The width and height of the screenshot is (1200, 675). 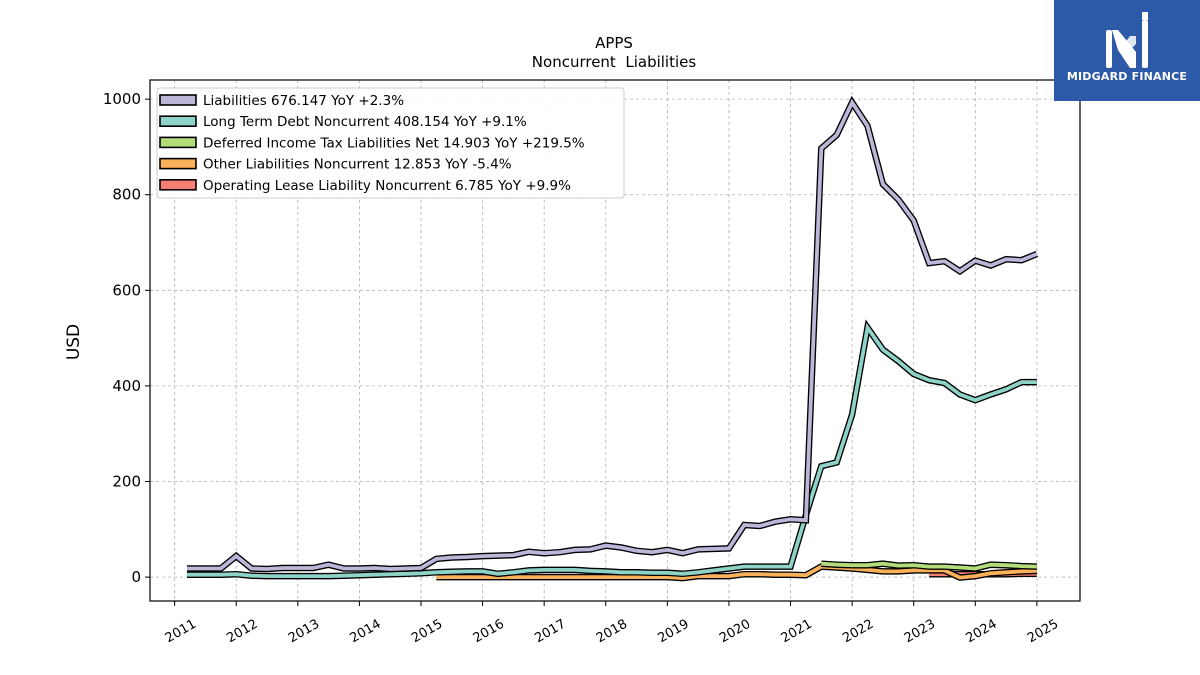 What do you see at coordinates (920, 632) in the screenshot?
I see `x-tick-label: 2023` at bounding box center [920, 632].